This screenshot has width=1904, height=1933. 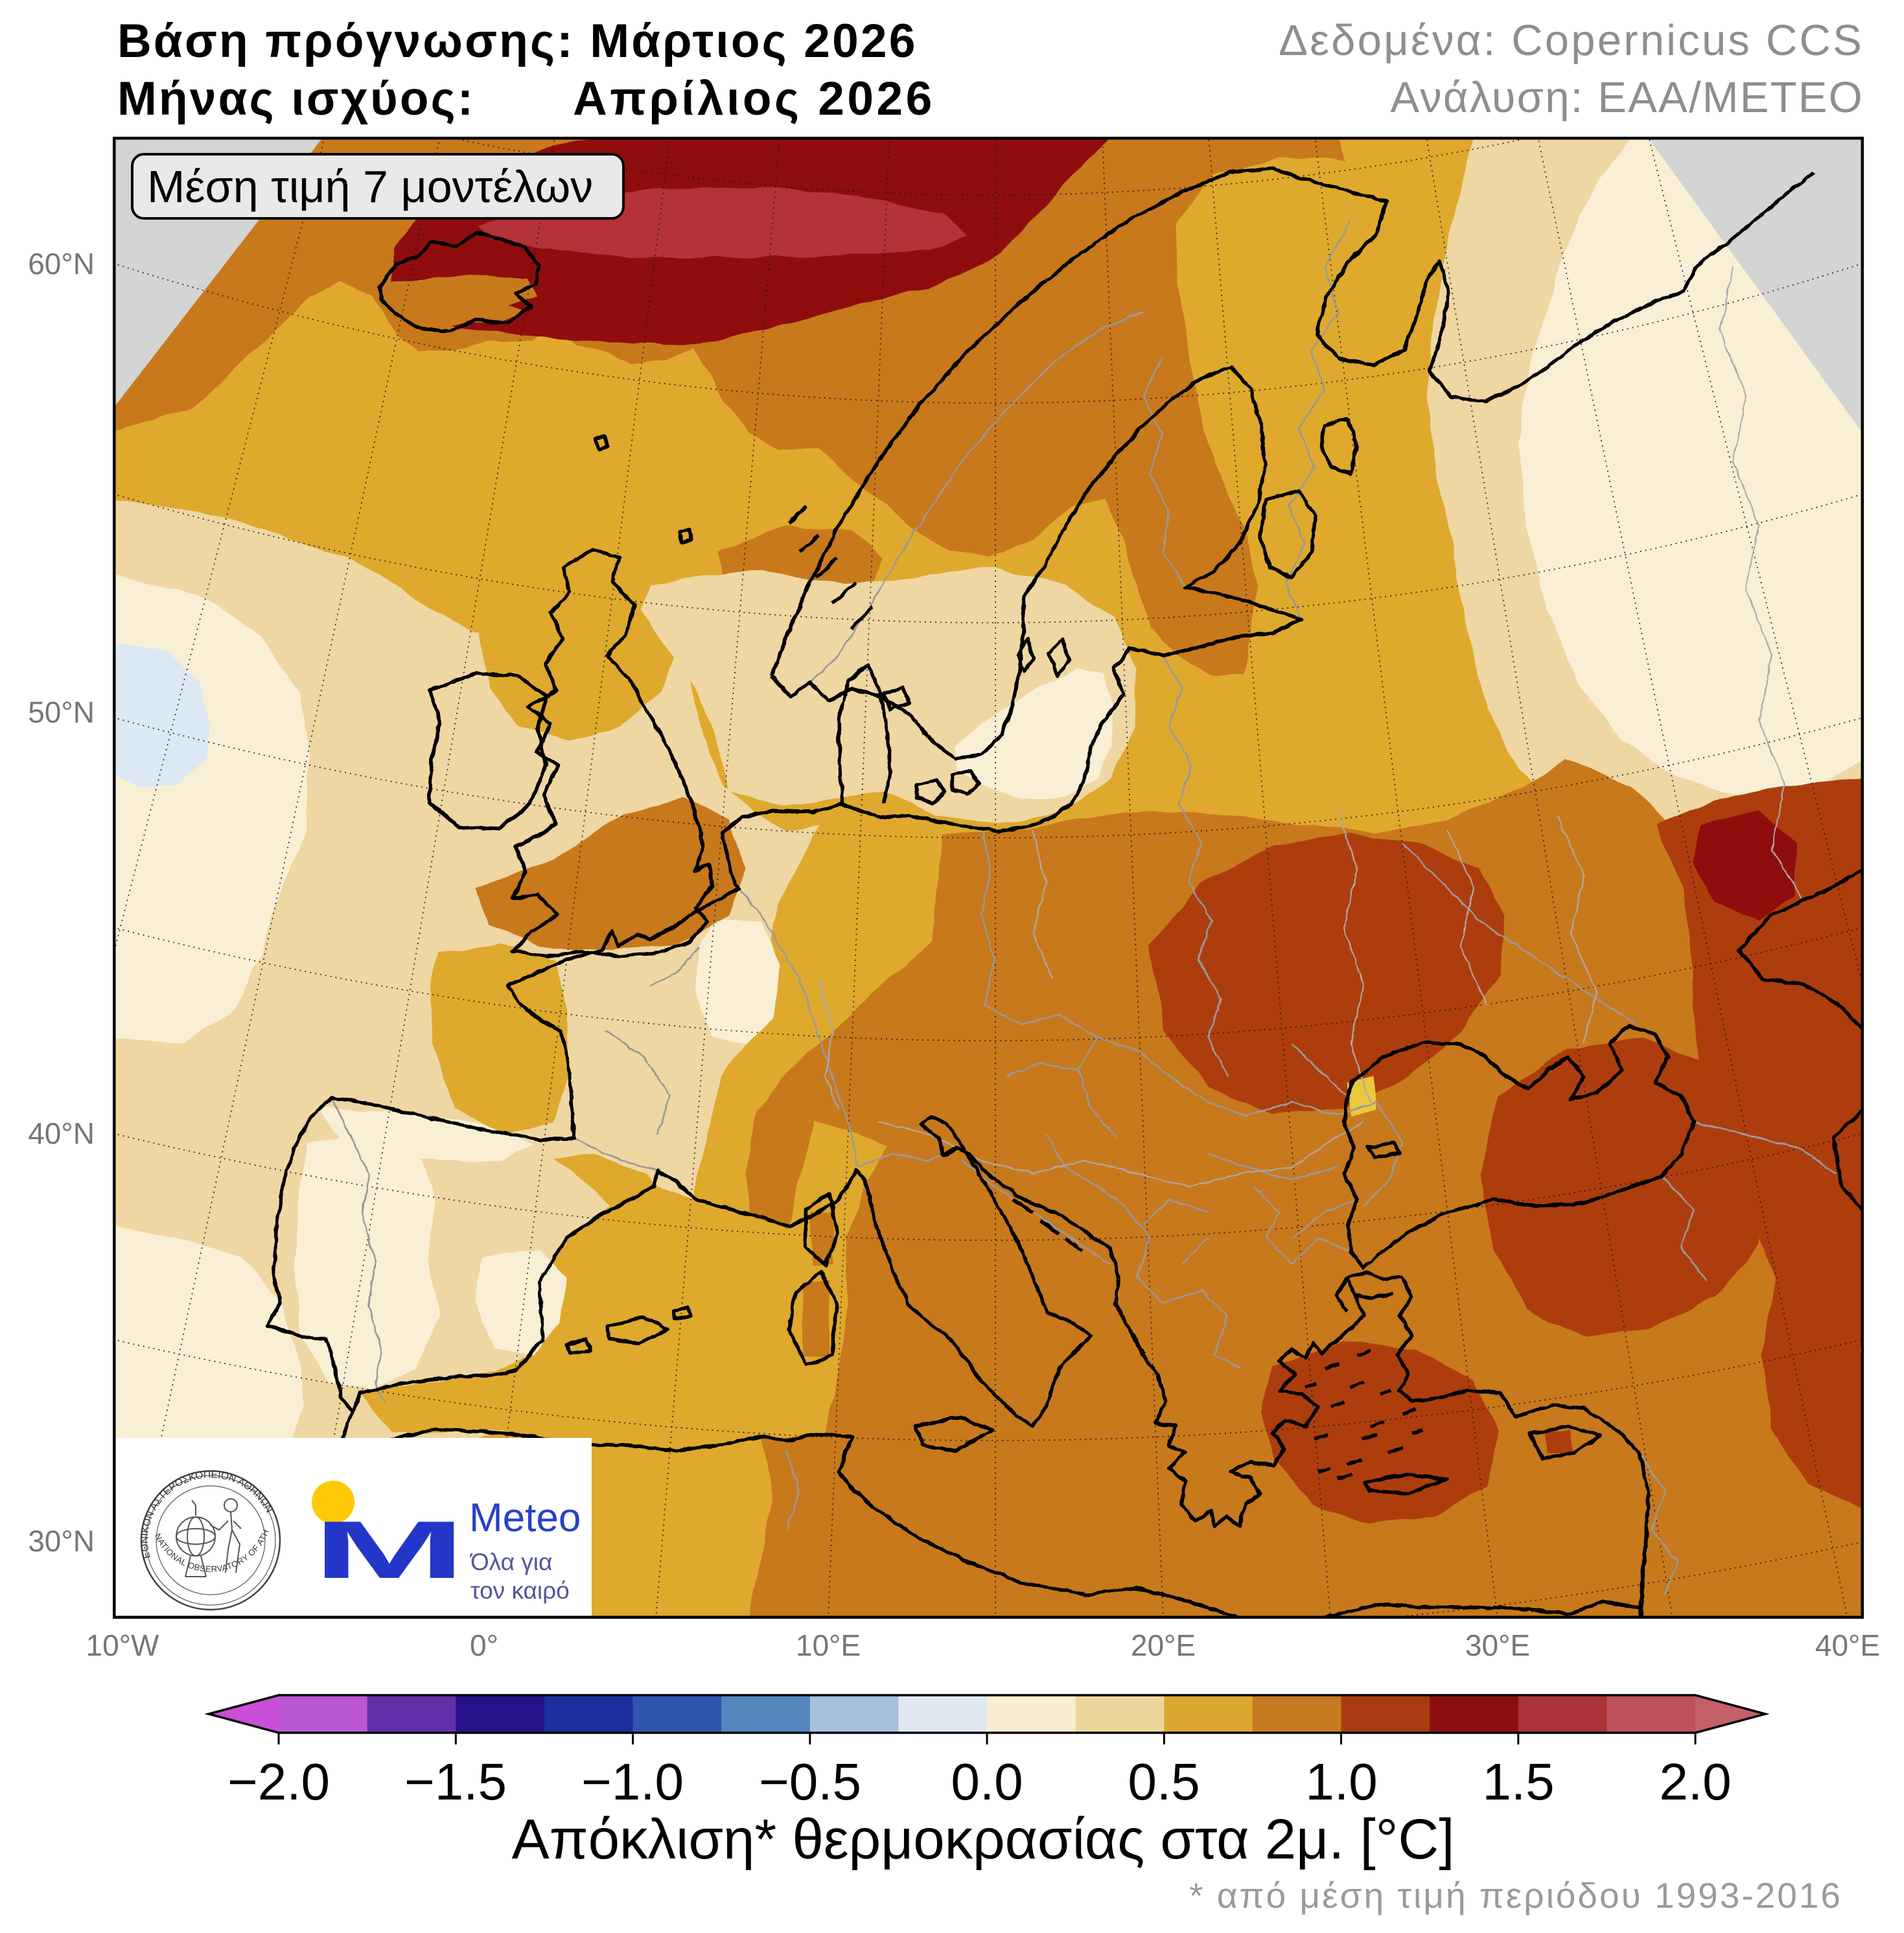 What do you see at coordinates (370, 186) in the screenshot?
I see `svg-text: Μέση τιμή 7 μοντέλων` at bounding box center [370, 186].